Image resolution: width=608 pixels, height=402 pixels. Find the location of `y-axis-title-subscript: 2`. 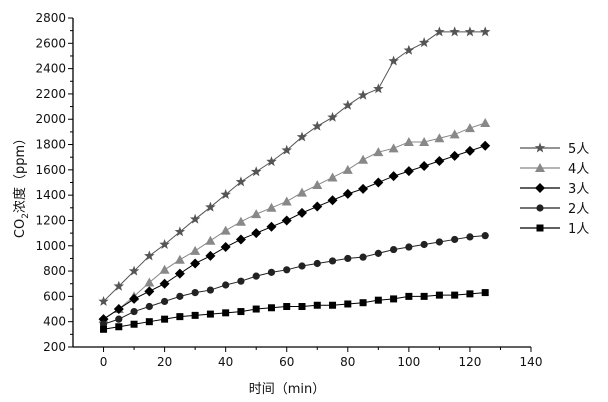

y-axis-title-subscript: 2 is located at coordinates (26, 216).